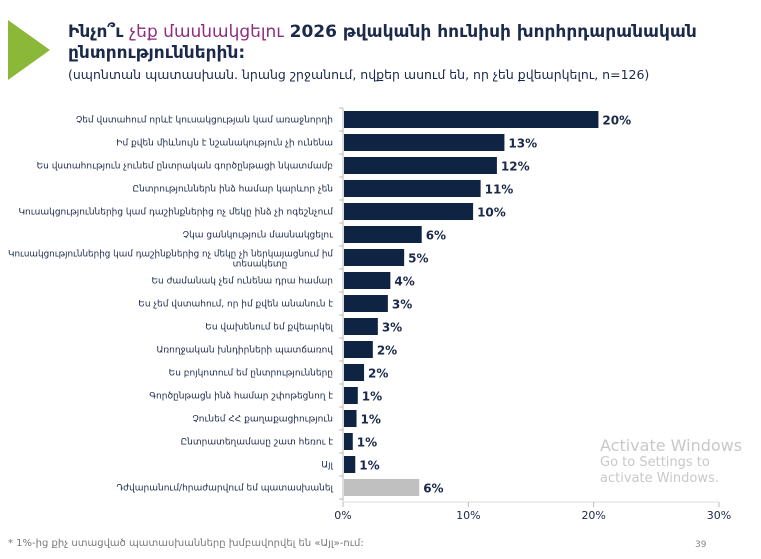 Image resolution: width=761 pixels, height=559 pixels. I want to click on page-number: 39, so click(701, 545).